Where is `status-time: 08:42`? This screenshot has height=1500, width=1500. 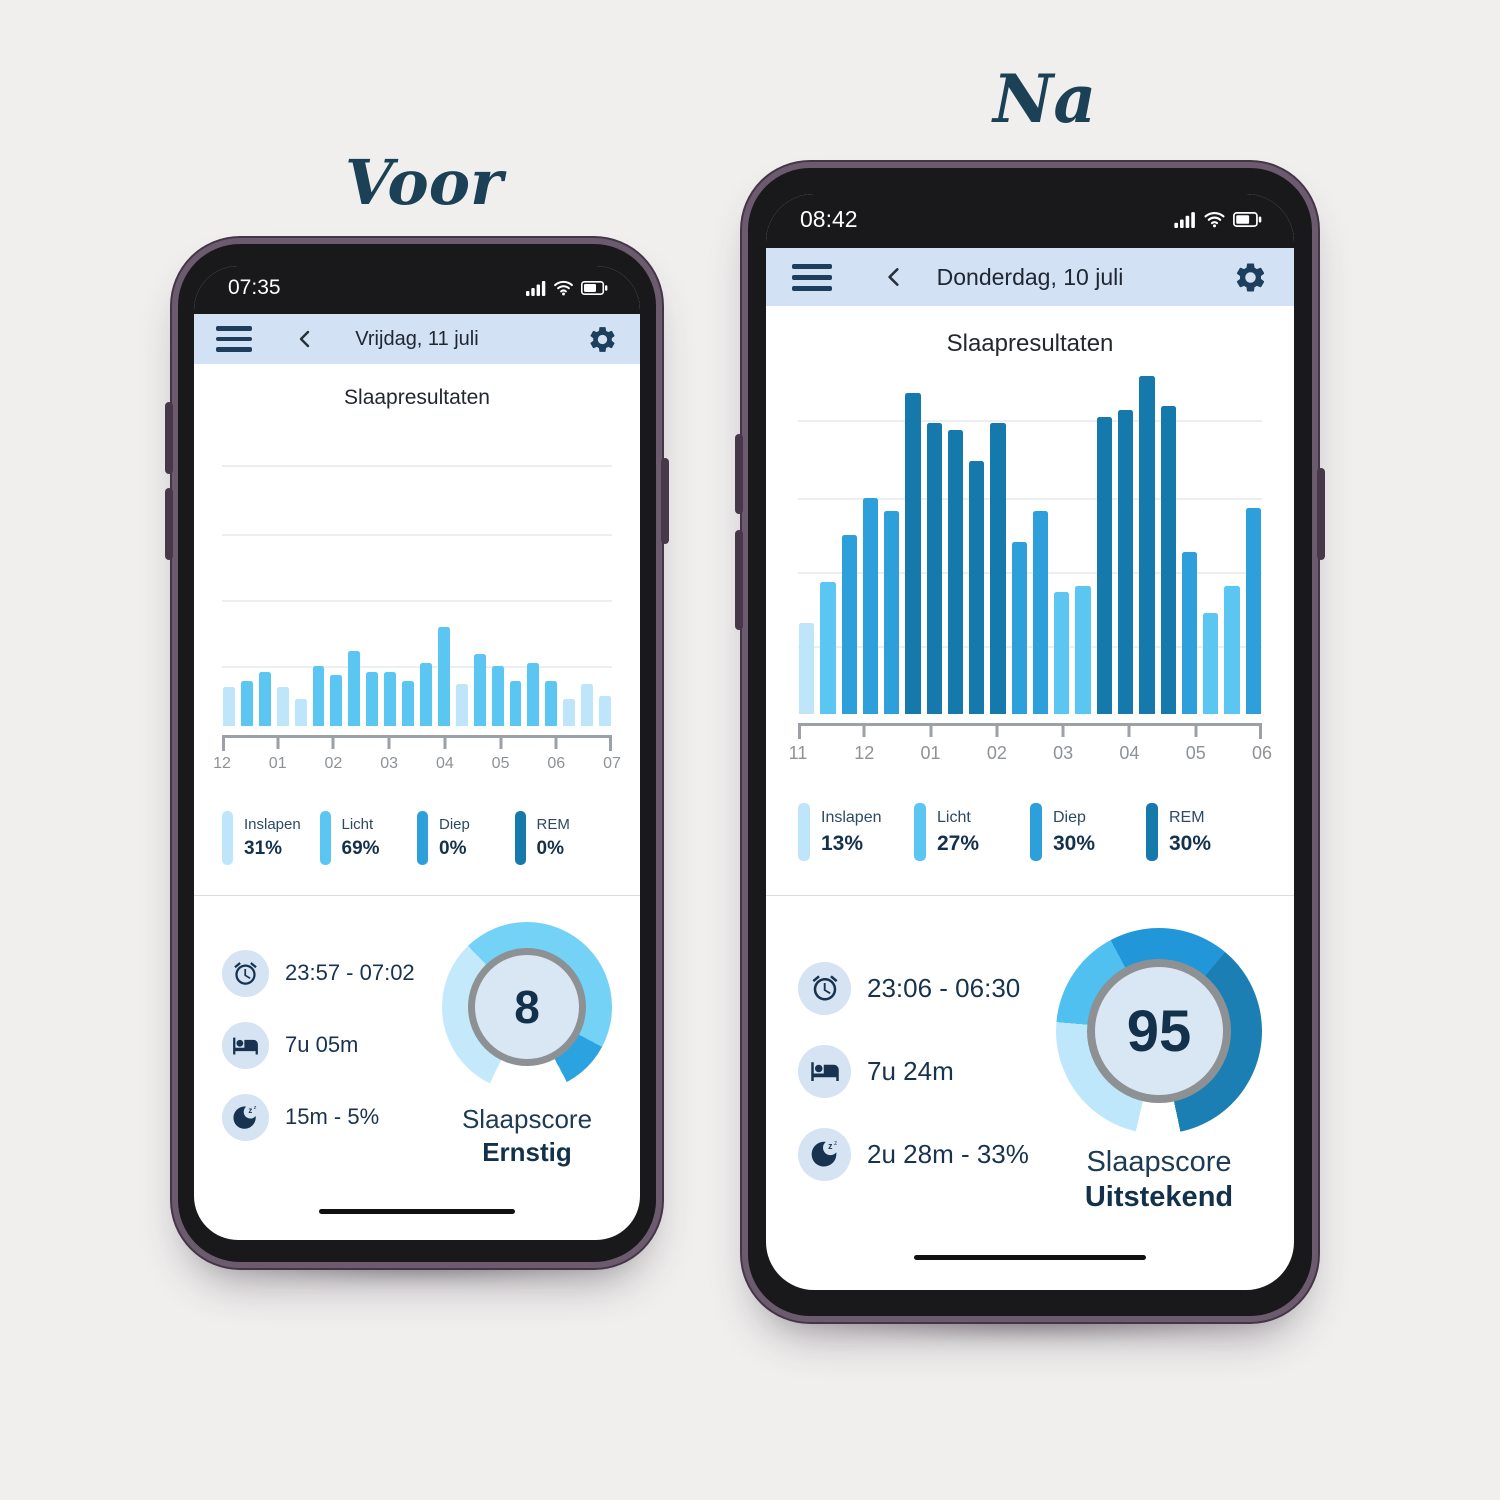 status-time: 08:42 is located at coordinates (829, 218).